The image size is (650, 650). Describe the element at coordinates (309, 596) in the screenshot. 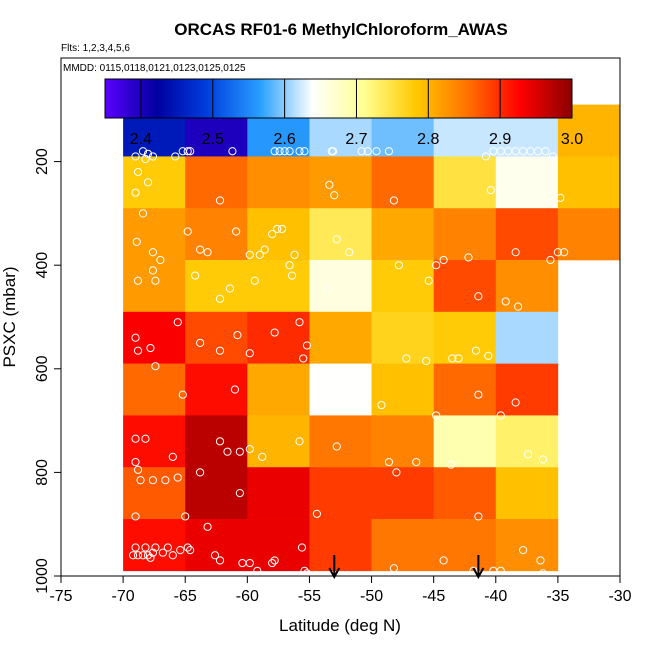

I see `x-tick-label: -55` at that location.